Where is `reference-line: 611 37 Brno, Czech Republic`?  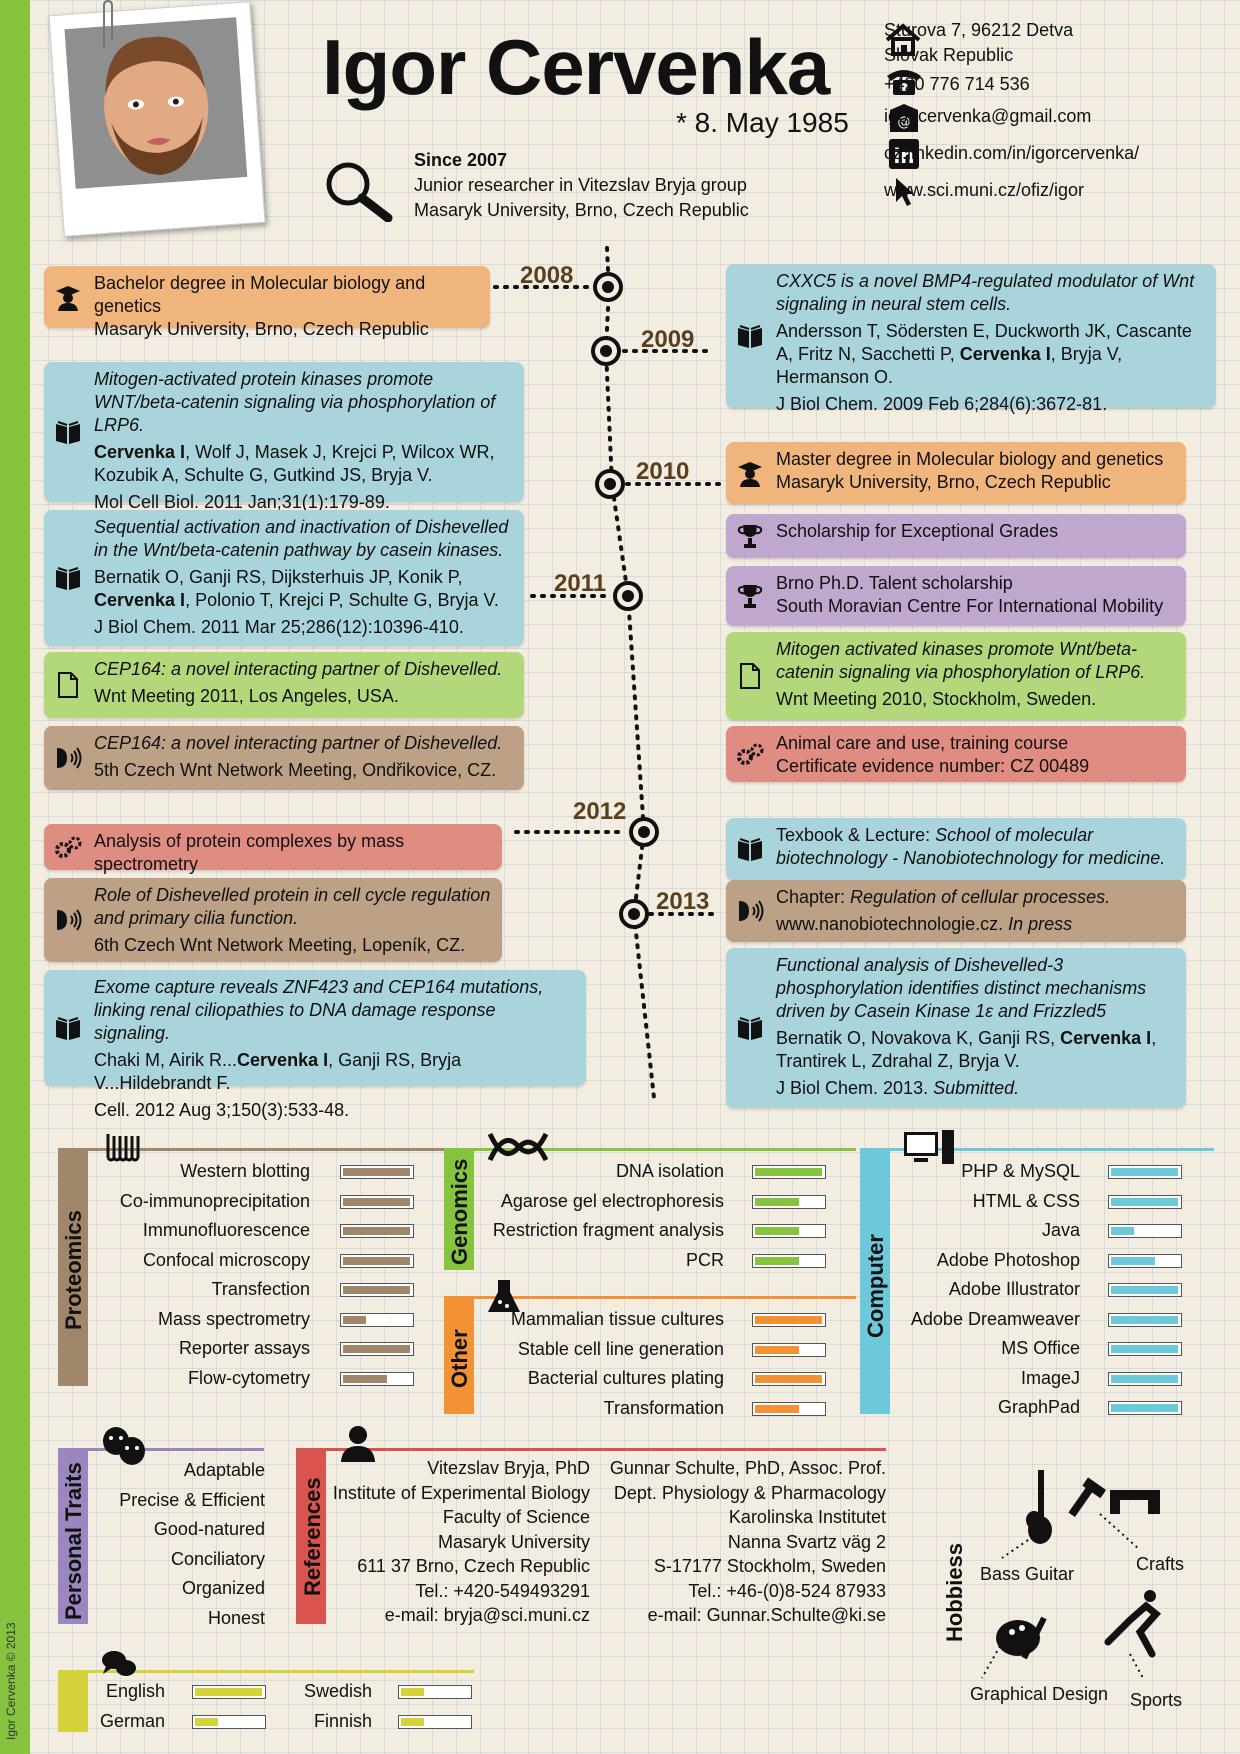
reference-line: 611 37 Brno, Czech Republic is located at coordinates (473, 1566).